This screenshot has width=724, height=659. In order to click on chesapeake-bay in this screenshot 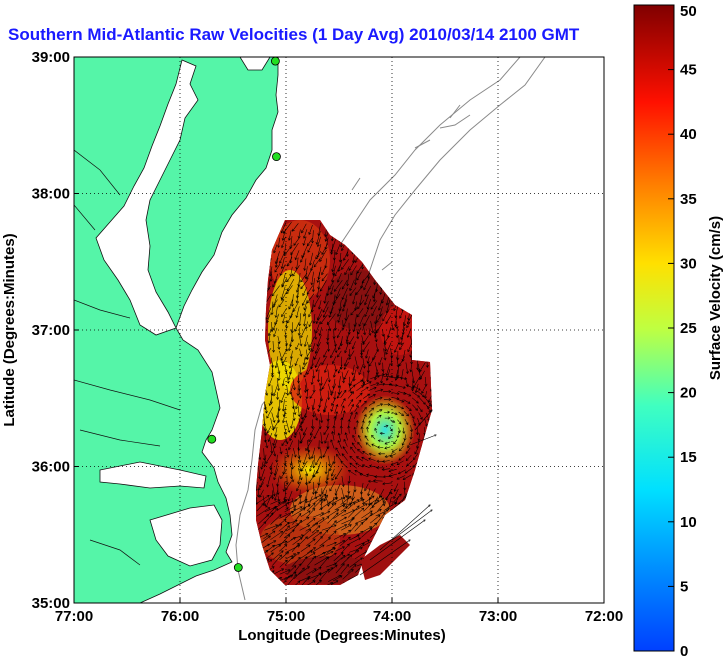, I will do `click(147, 197)`.